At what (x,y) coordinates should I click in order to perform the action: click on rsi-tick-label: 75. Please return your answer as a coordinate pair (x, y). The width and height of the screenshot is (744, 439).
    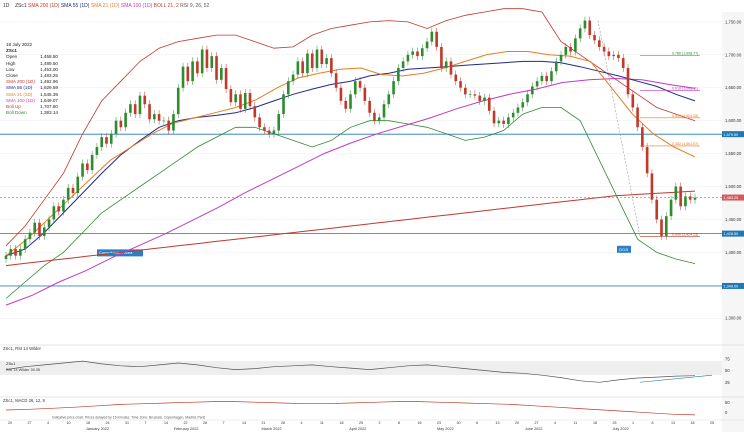
    Looking at the image, I should click on (727, 358).